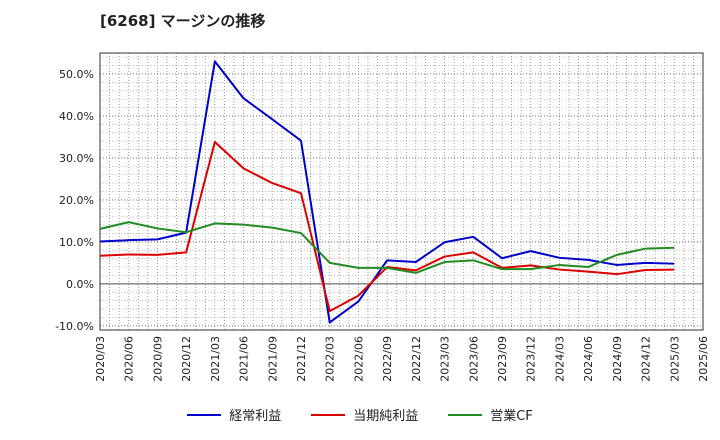  I want to click on x-tick-label: 2024/06, so click(588, 359).